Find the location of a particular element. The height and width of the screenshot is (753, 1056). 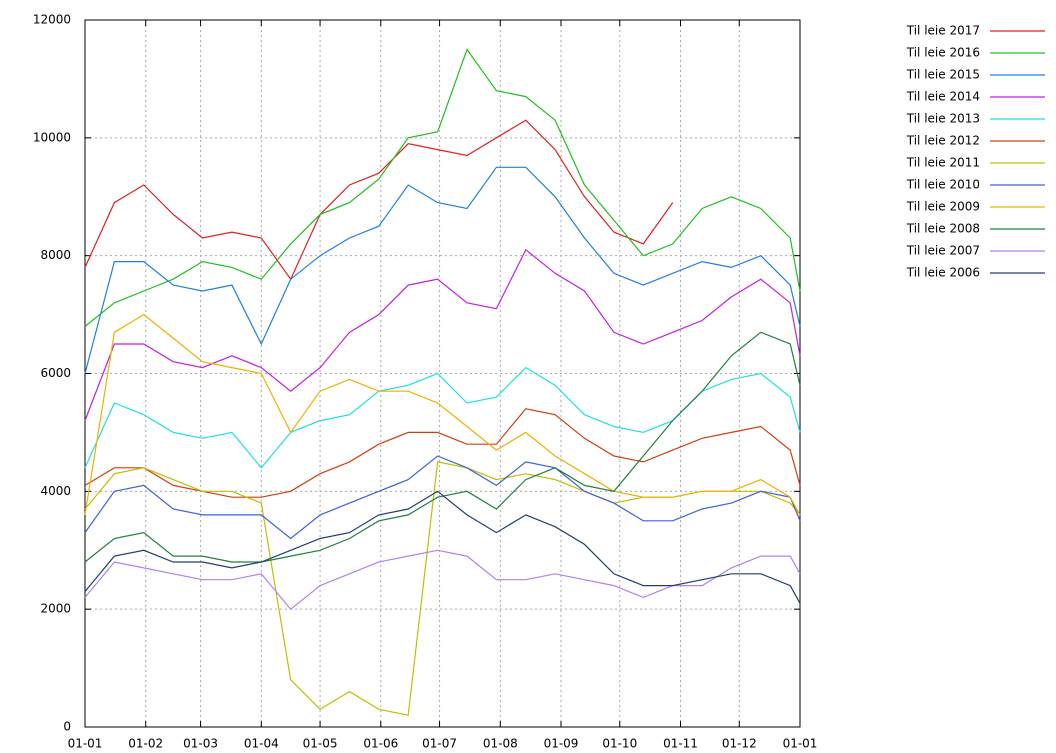

y-tick-label: 0 is located at coordinates (67, 727).